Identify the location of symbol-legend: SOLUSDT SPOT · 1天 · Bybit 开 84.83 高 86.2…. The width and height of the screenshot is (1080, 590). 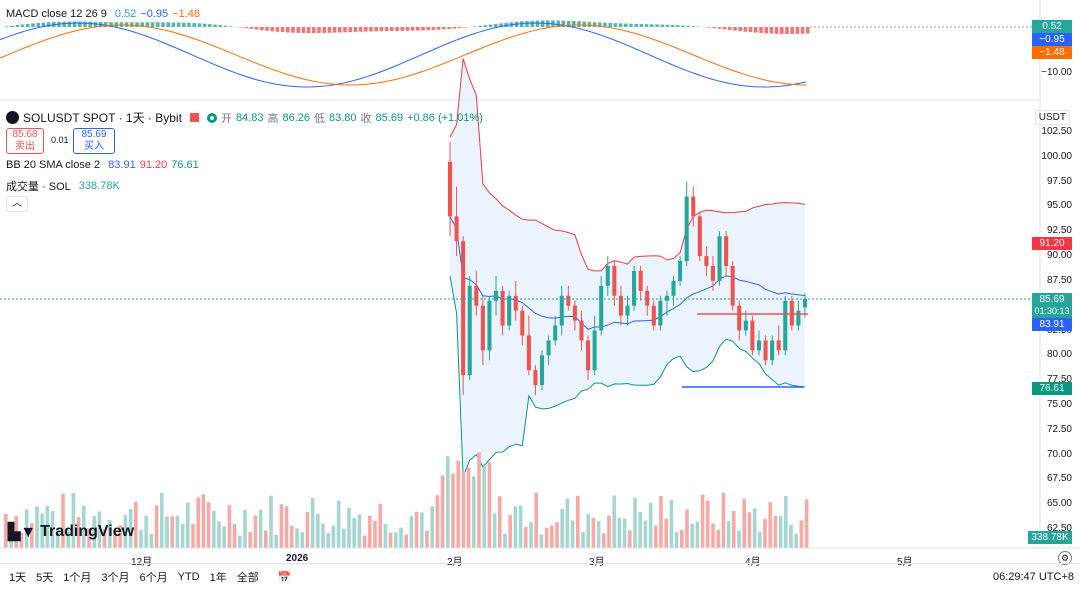
(244, 117).